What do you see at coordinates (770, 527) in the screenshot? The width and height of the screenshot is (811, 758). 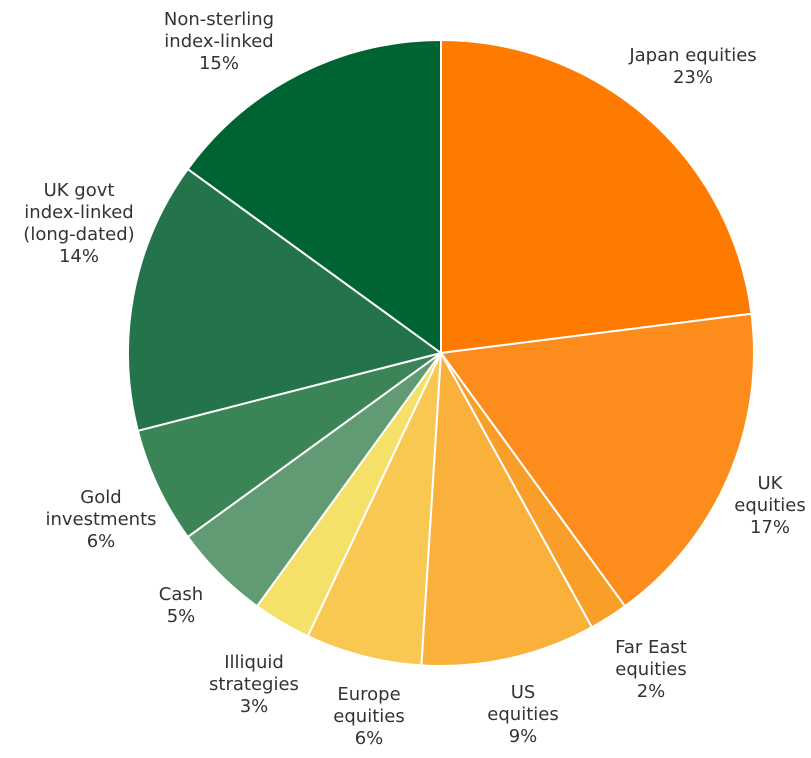 I see `slice-percent: 17%` at bounding box center [770, 527].